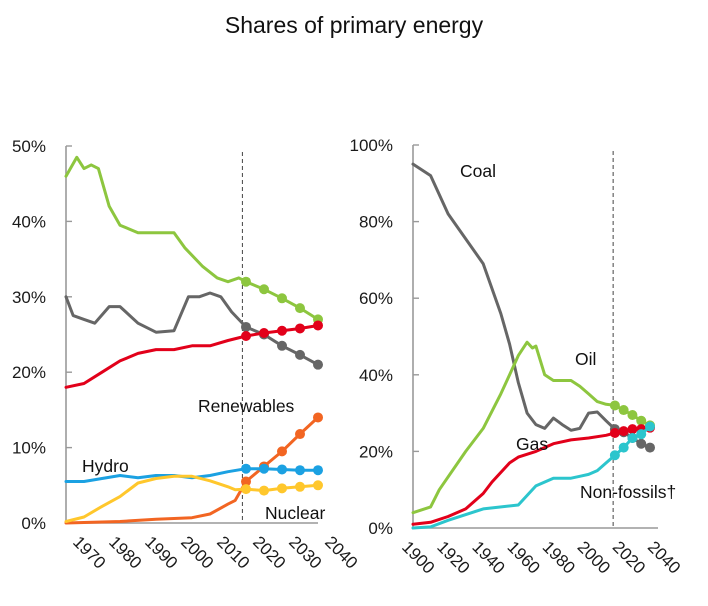 Image resolution: width=708 pixels, height=606 pixels. Describe the element at coordinates (105, 466) in the screenshot. I see `series-label: Hydro` at that location.